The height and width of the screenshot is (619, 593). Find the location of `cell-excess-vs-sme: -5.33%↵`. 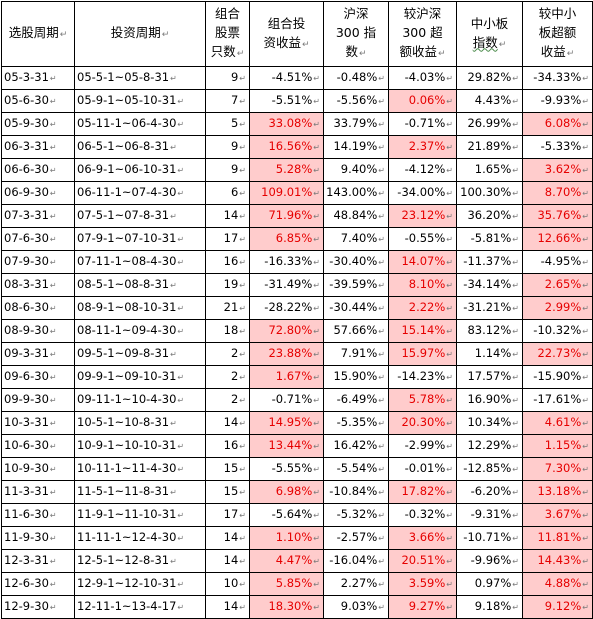

cell-excess-vs-sme: -5.33%↵ is located at coordinates (557, 147).